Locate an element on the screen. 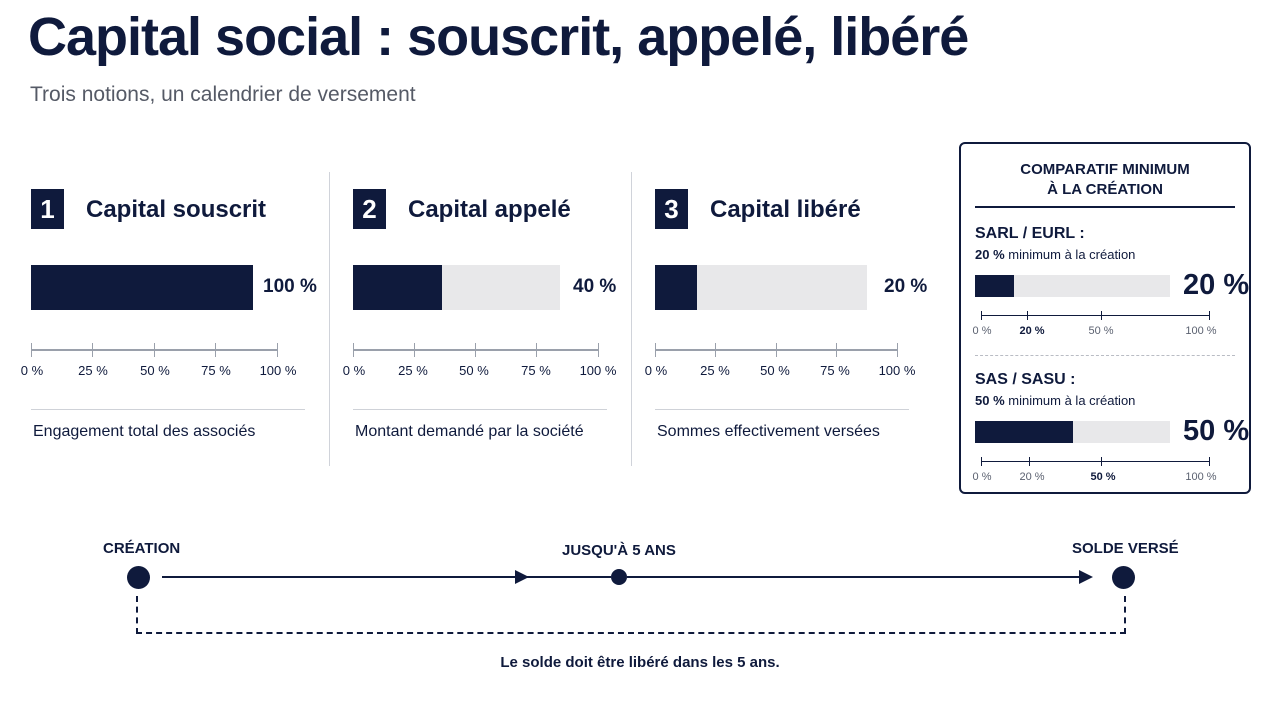 The image size is (1280, 702). step-badge: 3 is located at coordinates (671, 209).